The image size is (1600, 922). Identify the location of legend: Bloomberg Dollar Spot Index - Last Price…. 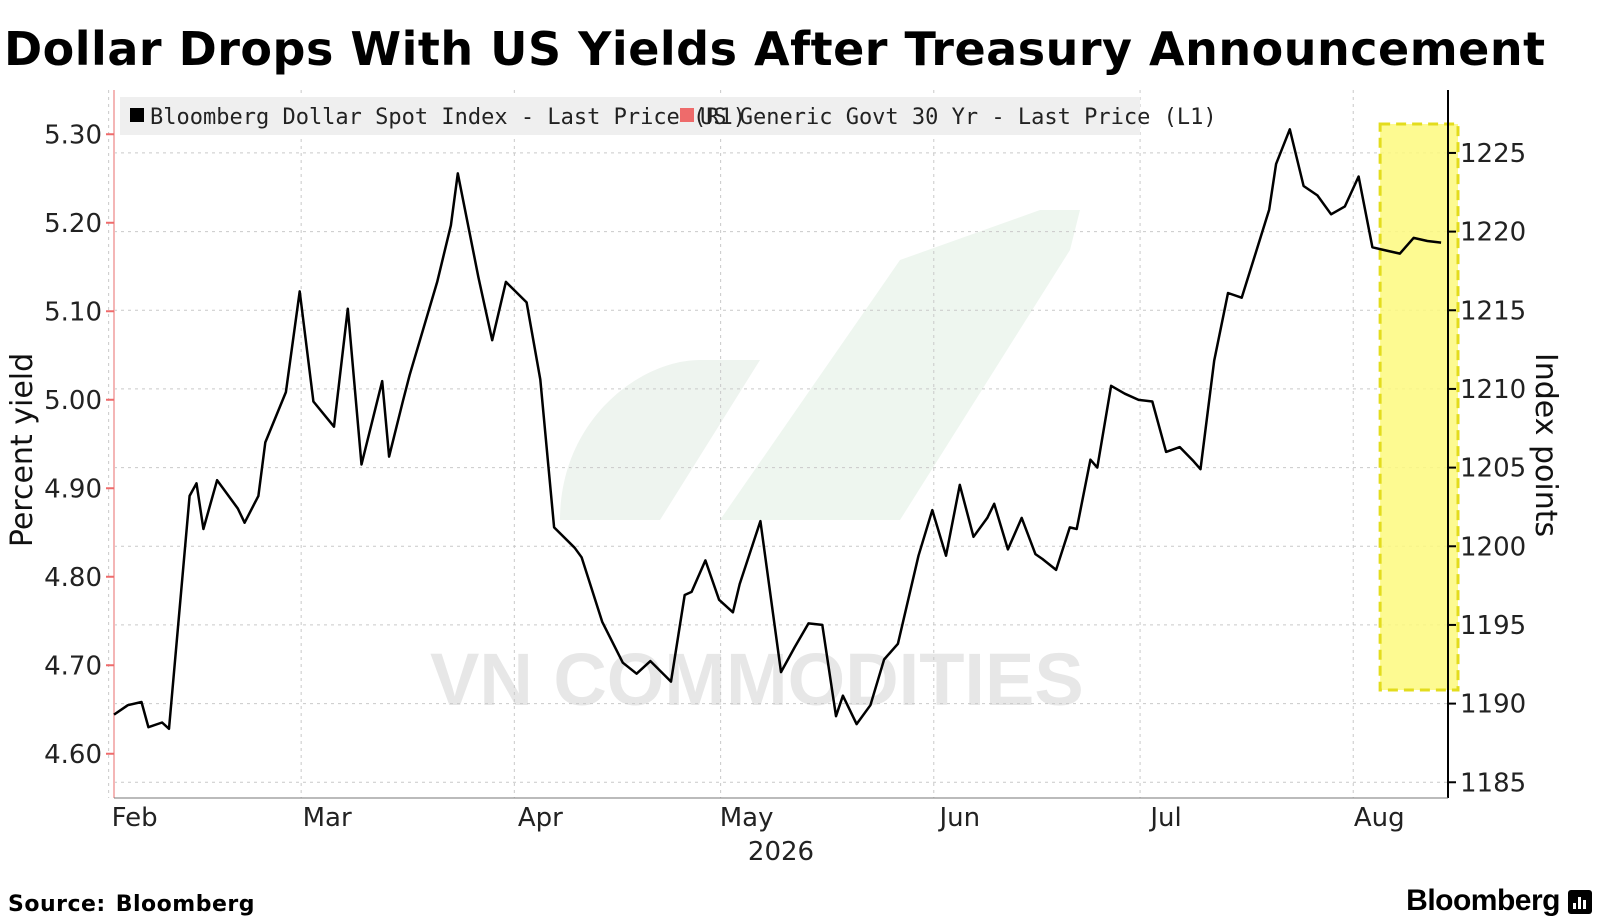
(668, 116).